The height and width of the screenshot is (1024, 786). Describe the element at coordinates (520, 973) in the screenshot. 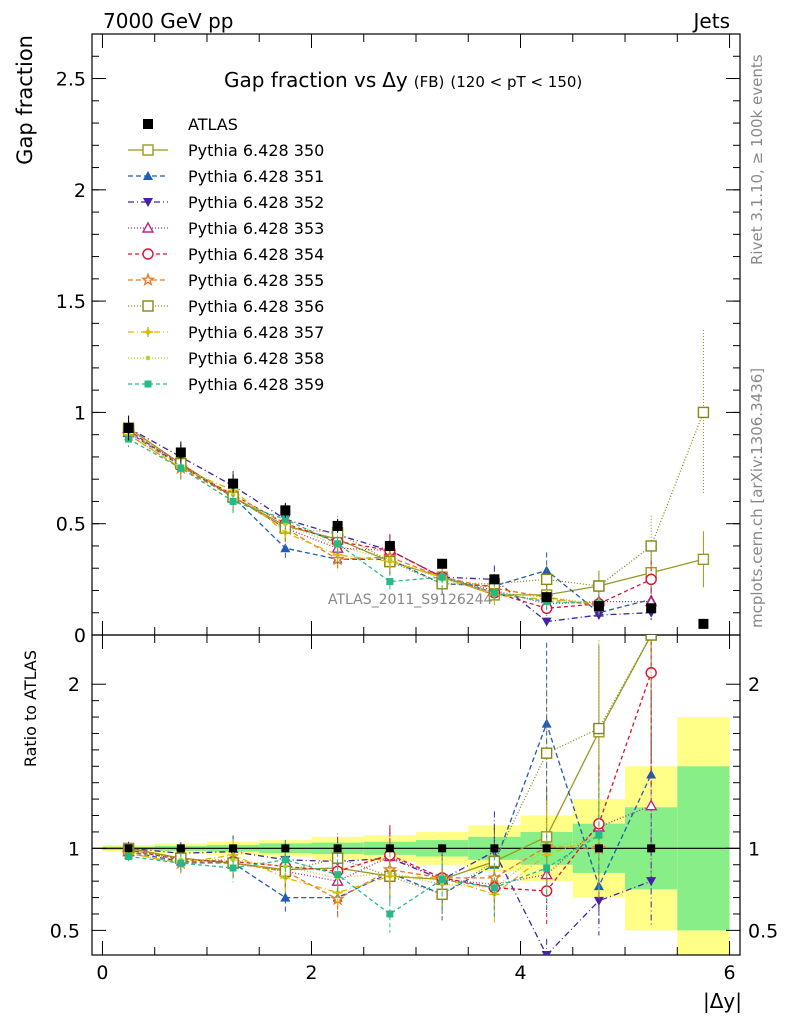

I see `xtick-label: 4` at that location.